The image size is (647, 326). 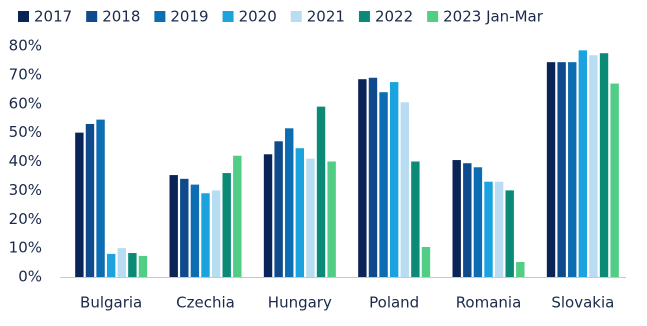 What do you see at coordinates (25, 46) in the screenshot?
I see `y-tick-label: 80%` at bounding box center [25, 46].